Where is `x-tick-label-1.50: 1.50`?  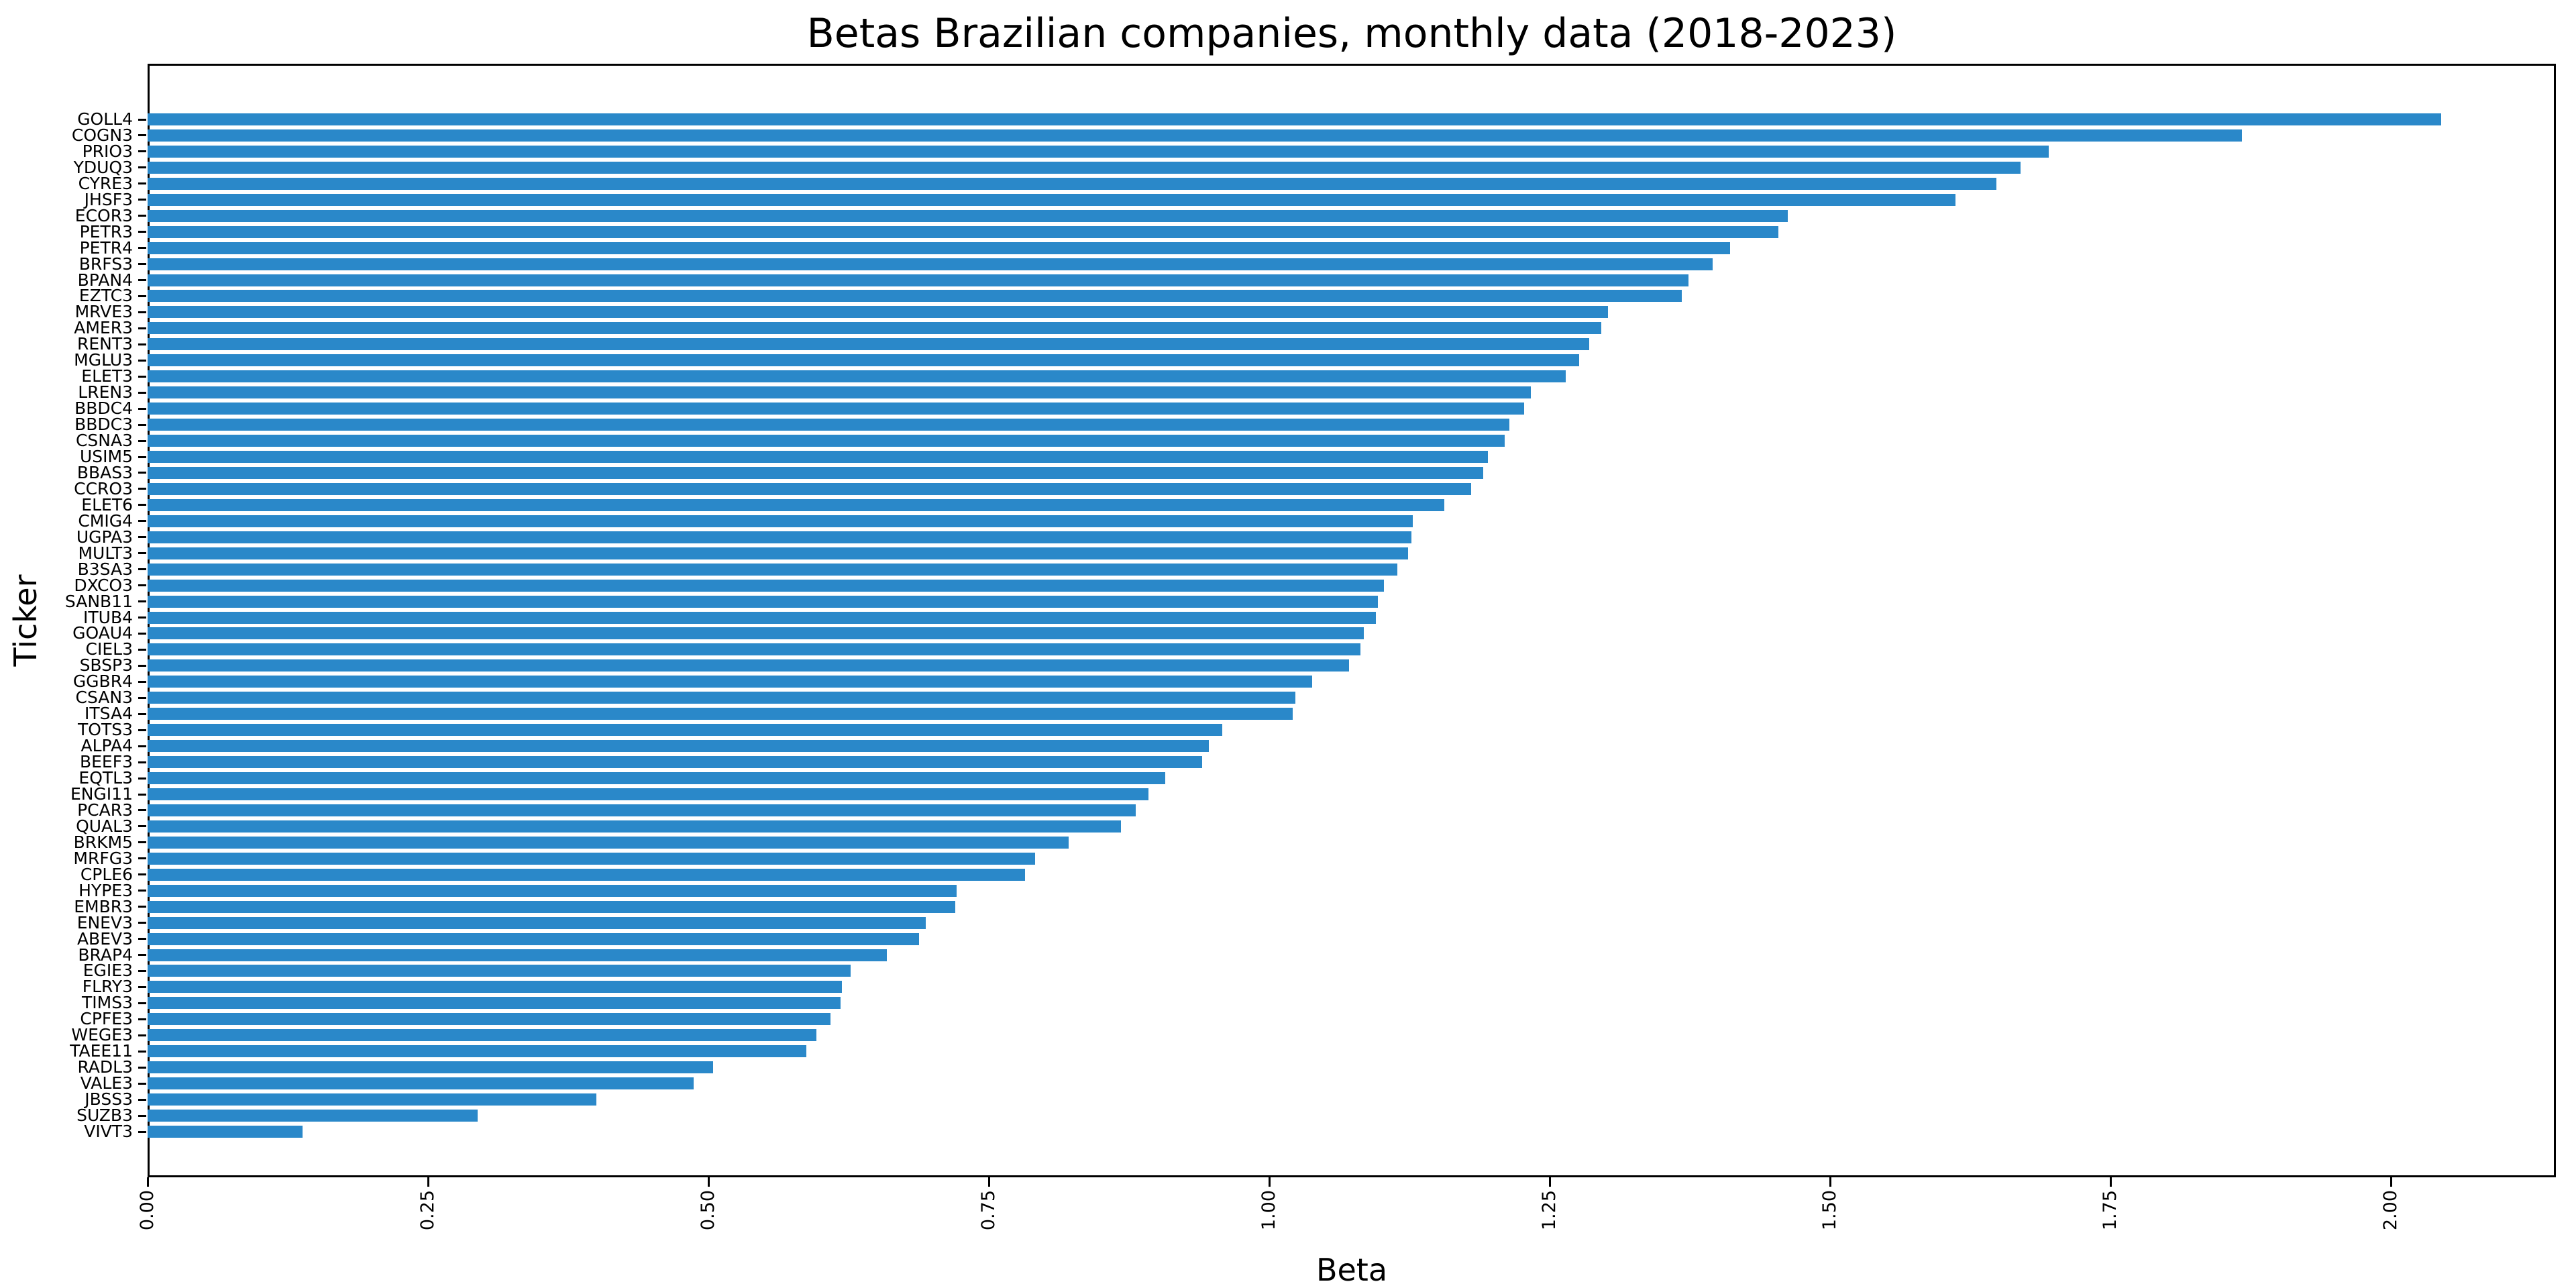
x-tick-label-1.50: 1.50 is located at coordinates (1830, 1210).